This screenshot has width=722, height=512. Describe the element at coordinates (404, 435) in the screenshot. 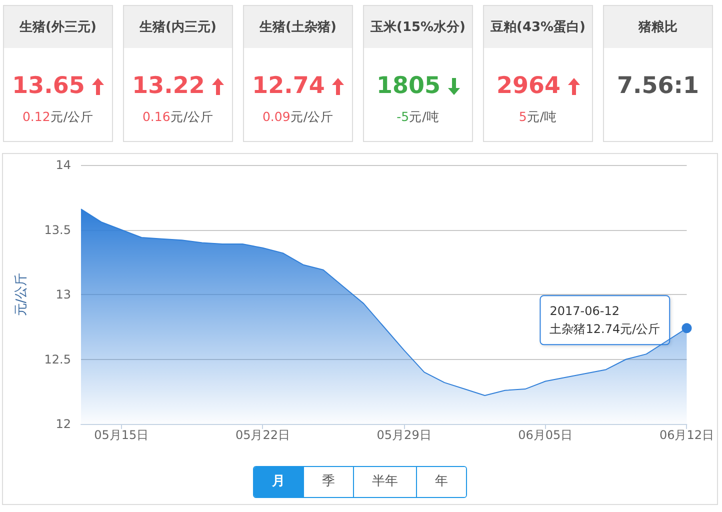

I see `x-tick-label: 05月29日` at that location.